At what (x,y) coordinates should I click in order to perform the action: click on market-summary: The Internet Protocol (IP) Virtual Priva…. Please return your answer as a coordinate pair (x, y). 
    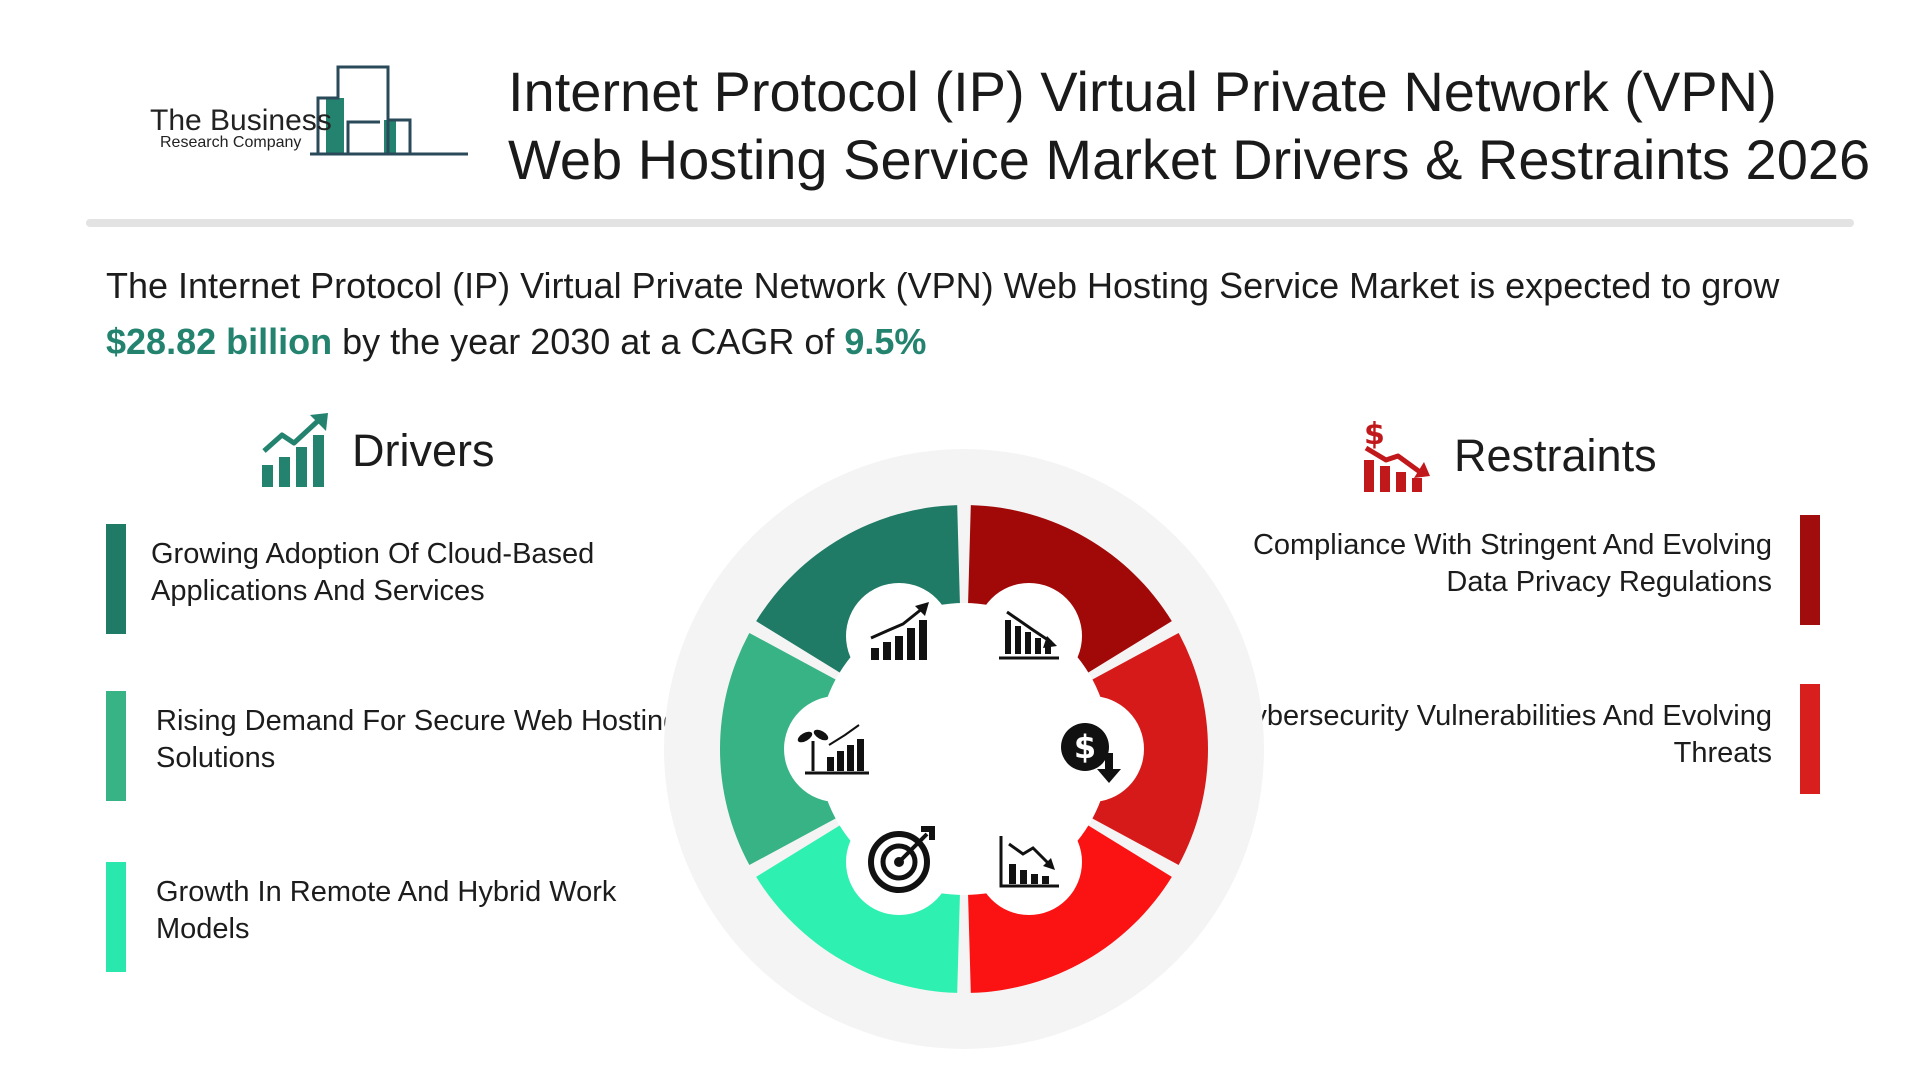
    Looking at the image, I should click on (996, 314).